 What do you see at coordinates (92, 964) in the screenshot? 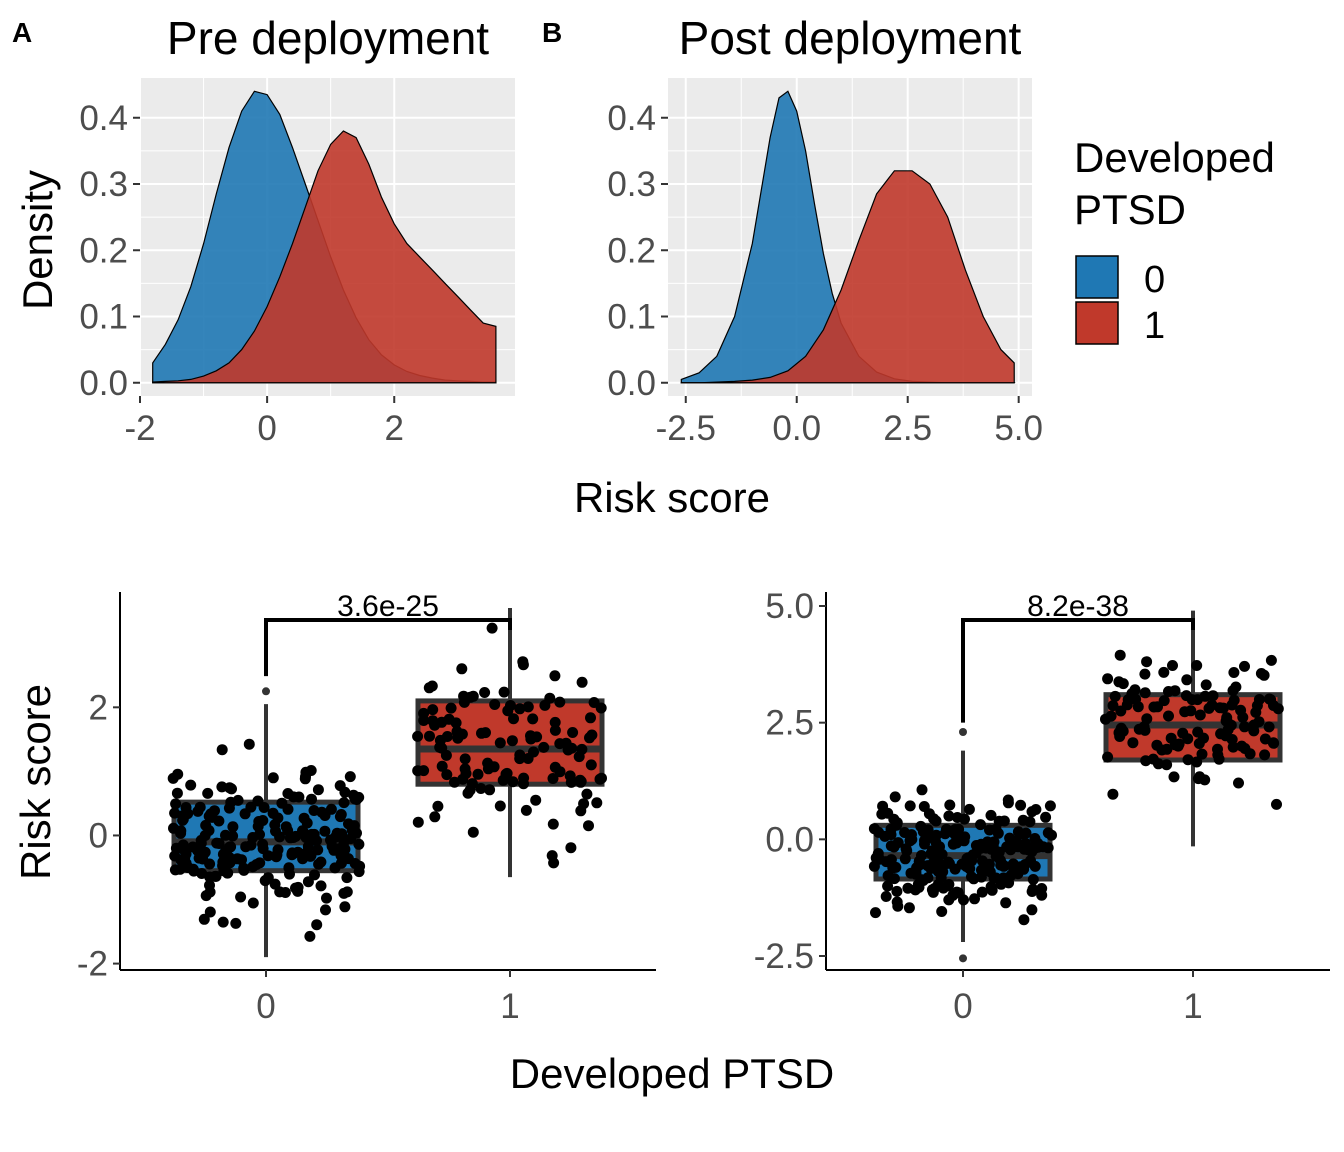
I see `y-tick-label: -2` at bounding box center [92, 964].